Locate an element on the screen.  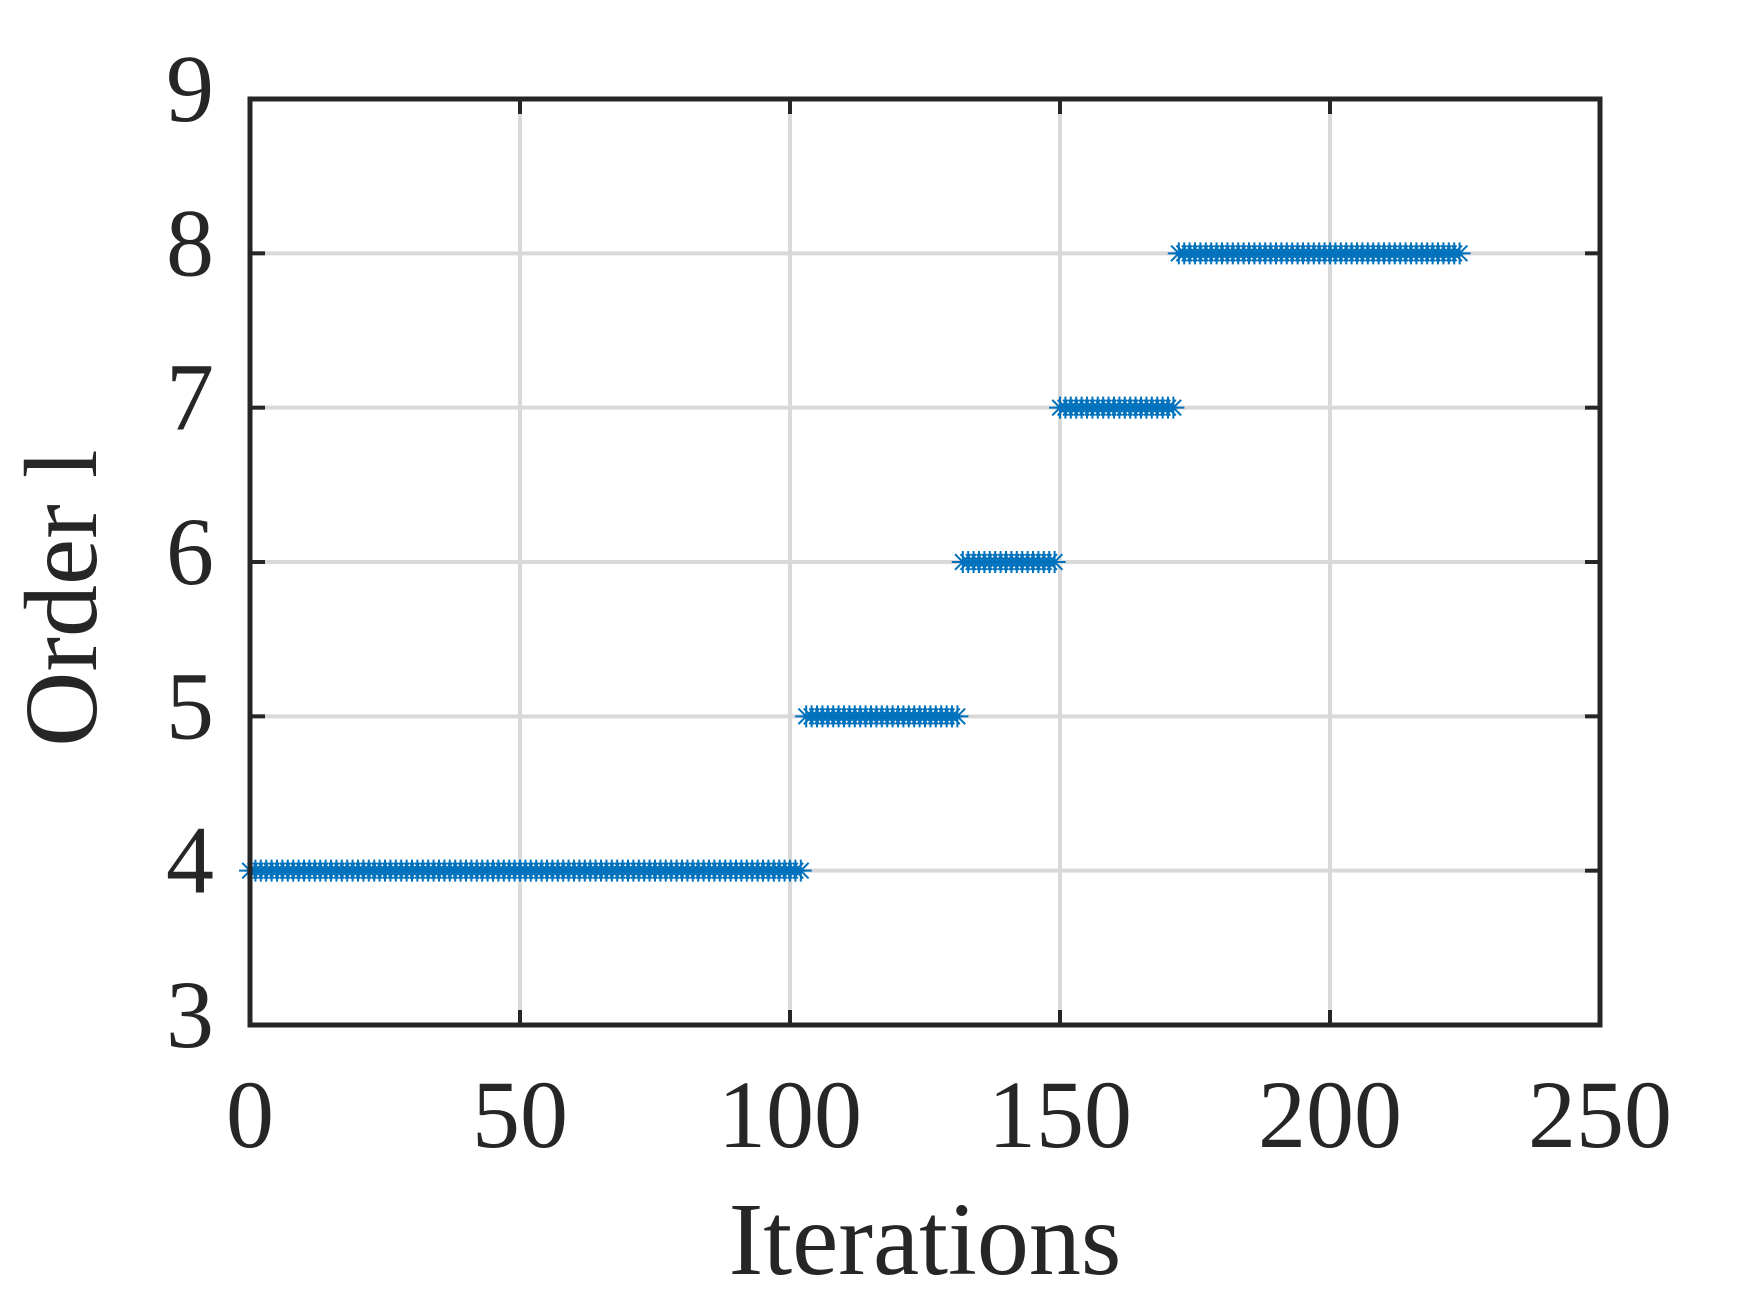
y-tick-label: 5 is located at coordinates (190, 705).